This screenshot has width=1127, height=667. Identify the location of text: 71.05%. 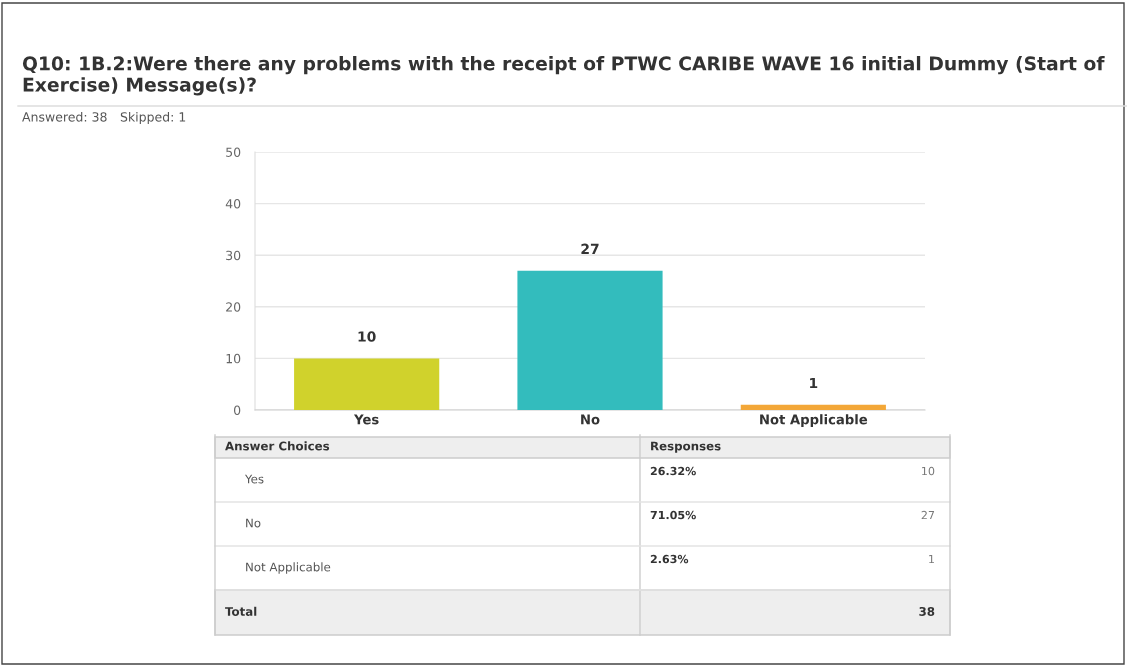
(673, 515).